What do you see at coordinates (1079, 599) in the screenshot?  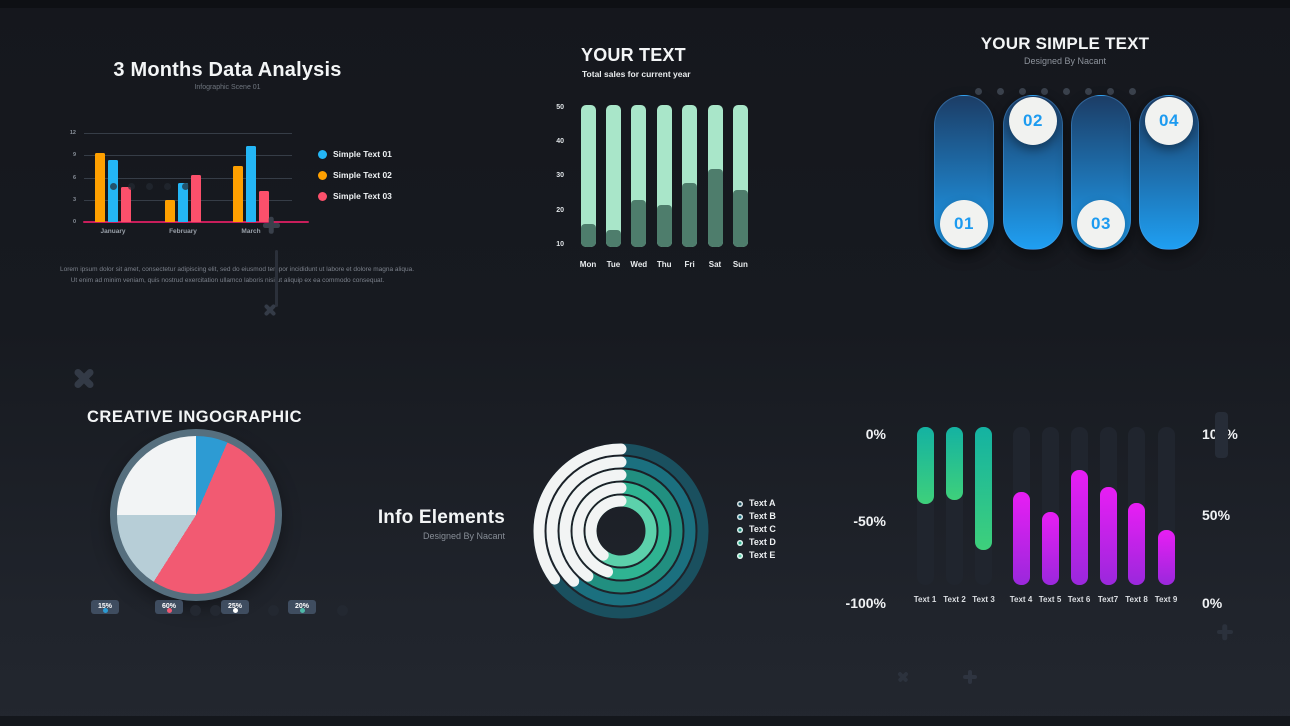 I see `x-axis-category-label: Text 6` at bounding box center [1079, 599].